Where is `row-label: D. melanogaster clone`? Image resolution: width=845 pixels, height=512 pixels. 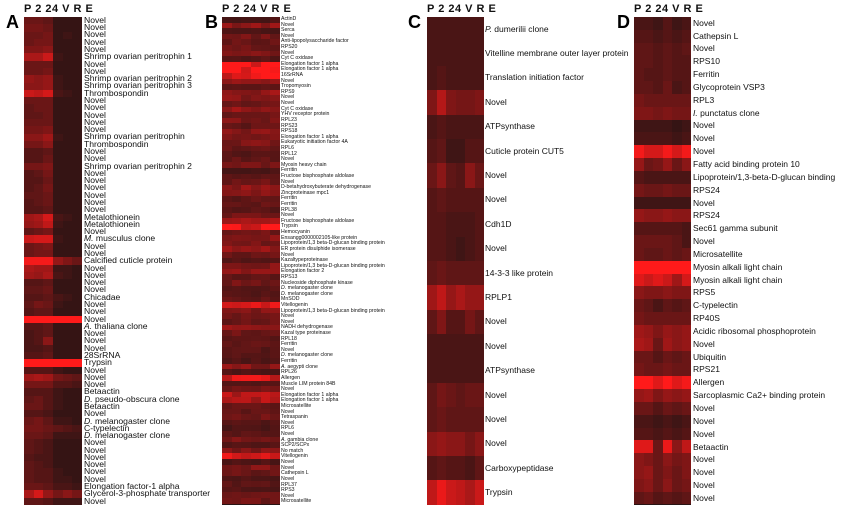
row-label: D. melanogaster clone is located at coordinates (307, 293).